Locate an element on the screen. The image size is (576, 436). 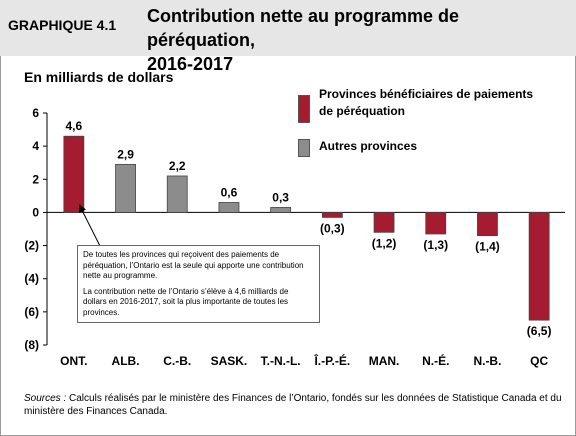
data-label: 0,6 is located at coordinates (229, 192).